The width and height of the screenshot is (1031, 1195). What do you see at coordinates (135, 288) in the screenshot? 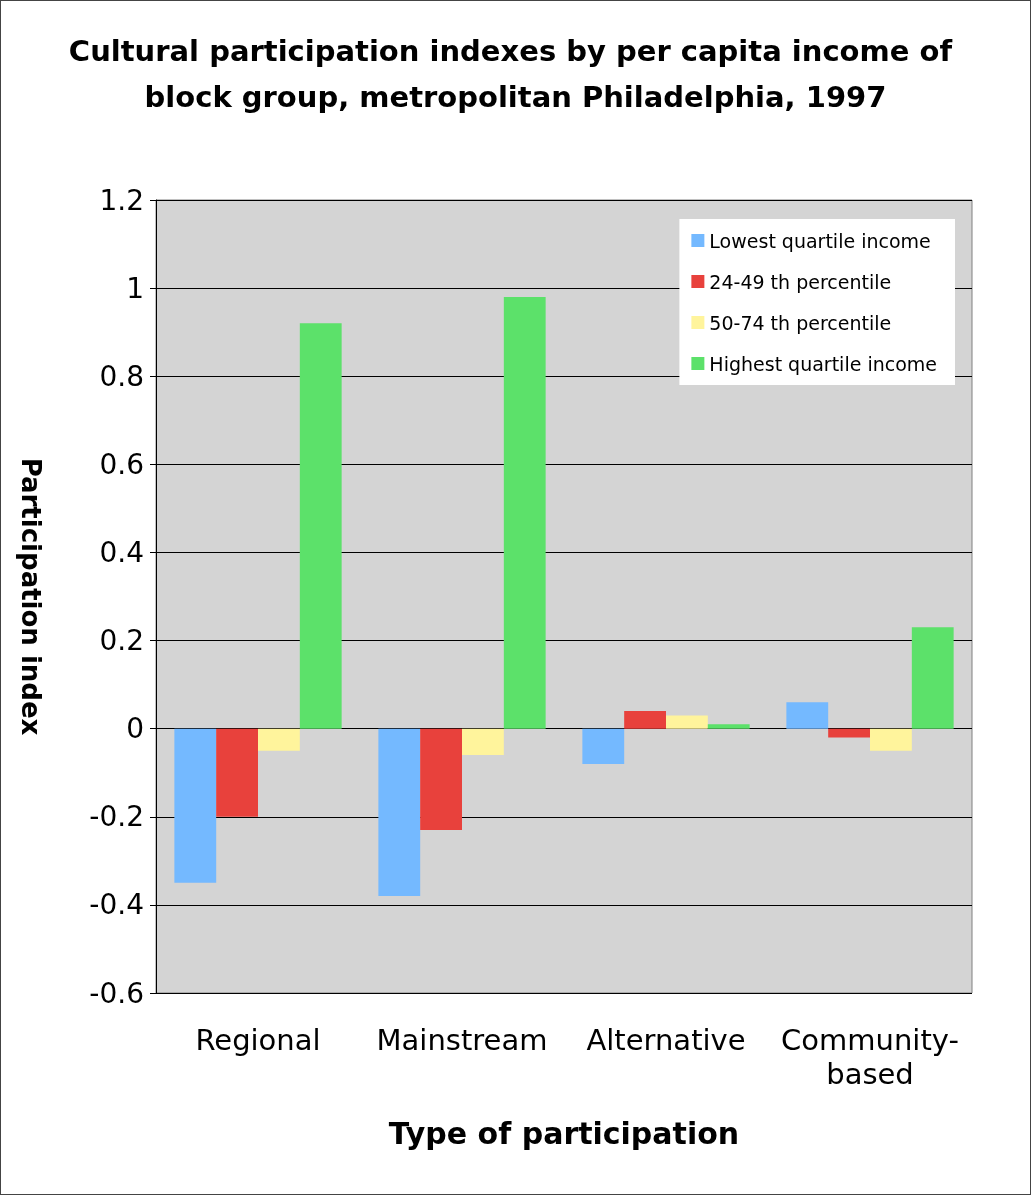
I see `y-tick-label: 1` at bounding box center [135, 288].